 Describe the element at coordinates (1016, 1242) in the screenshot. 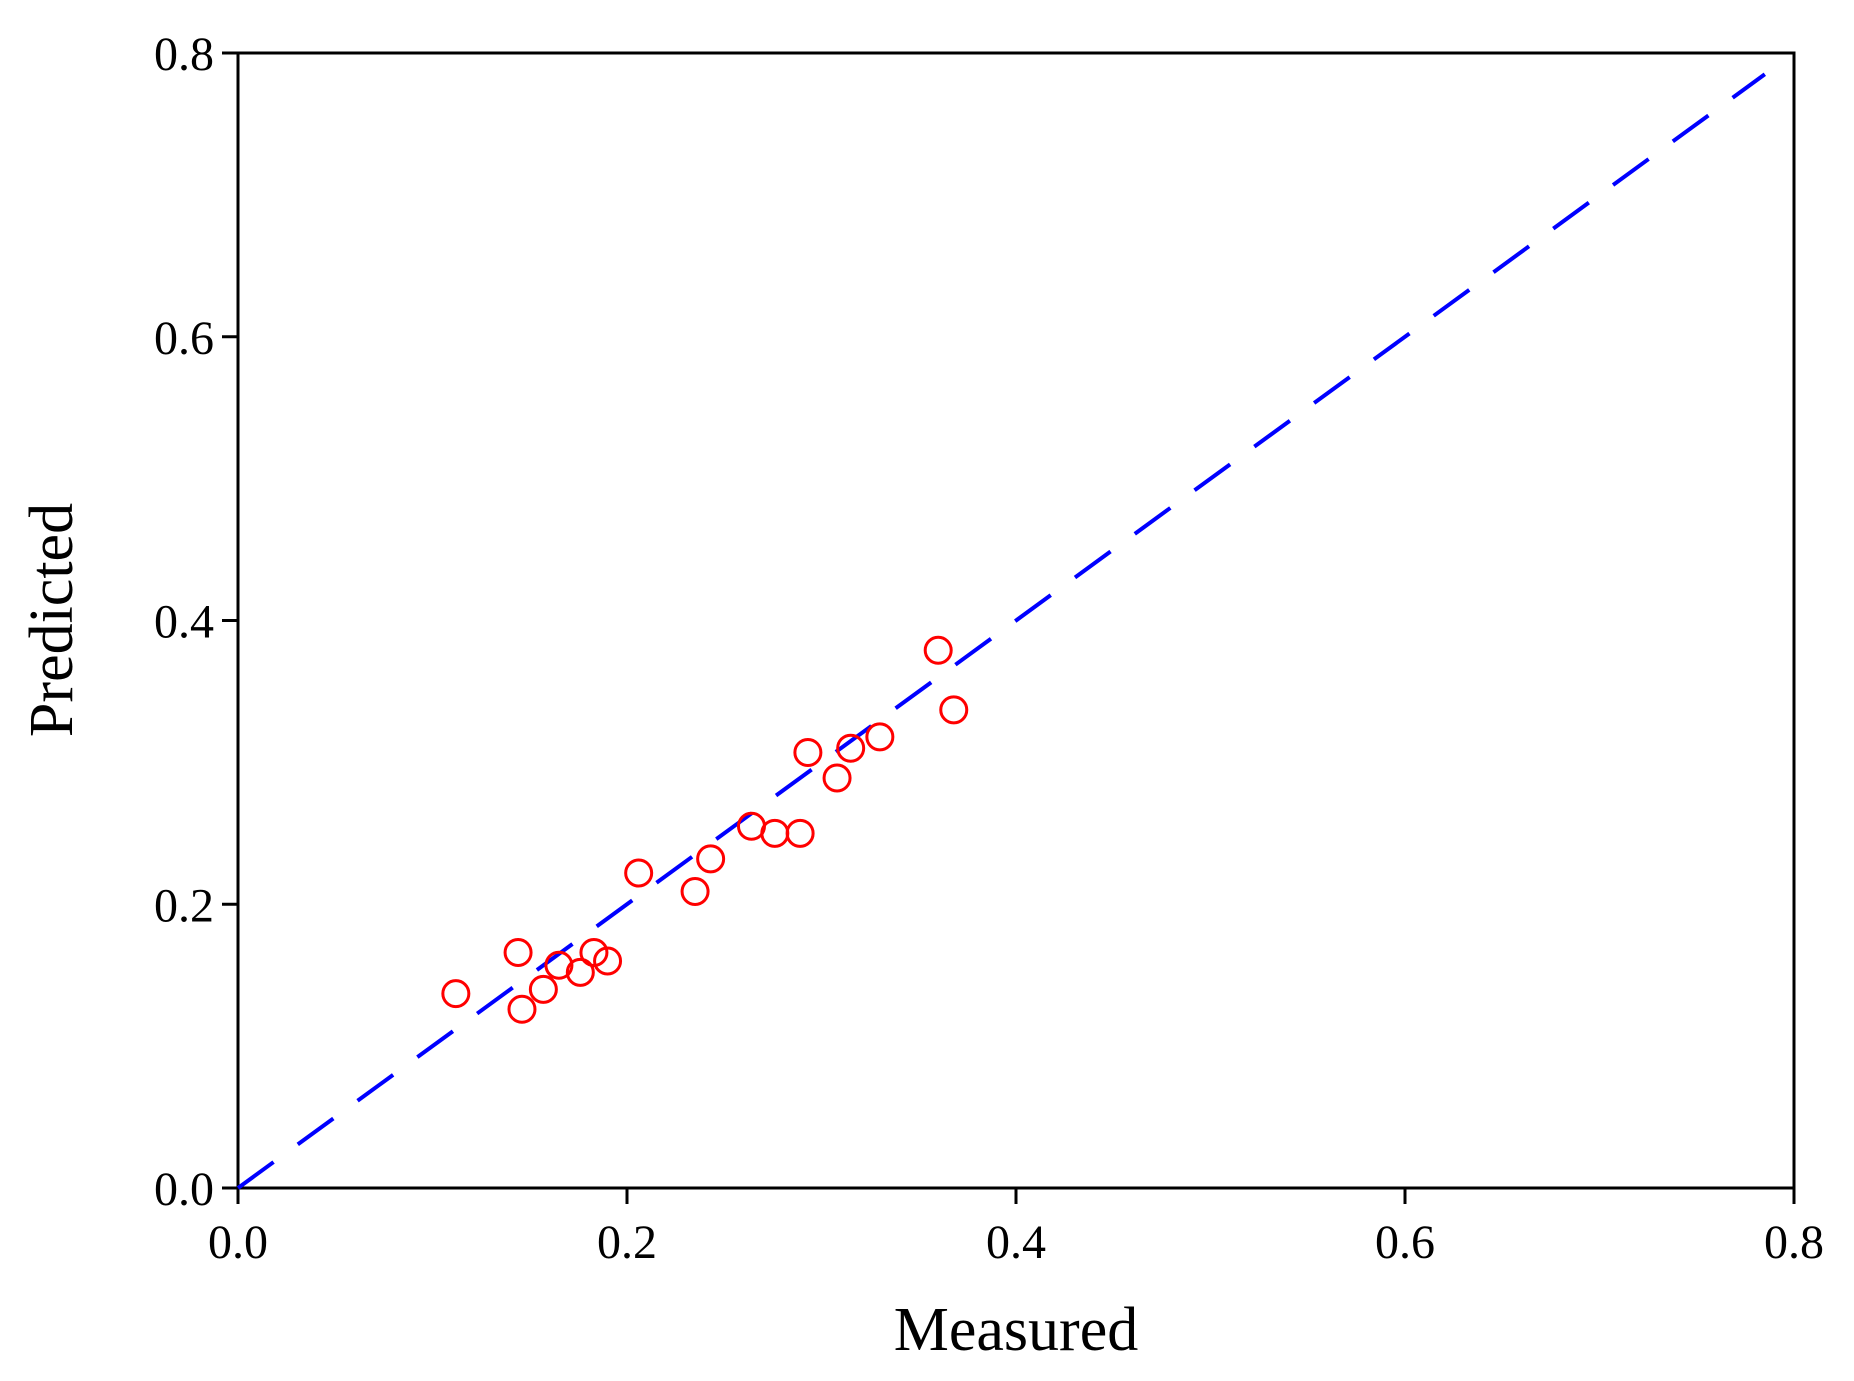

I see `x-tick-label: 0.4` at that location.